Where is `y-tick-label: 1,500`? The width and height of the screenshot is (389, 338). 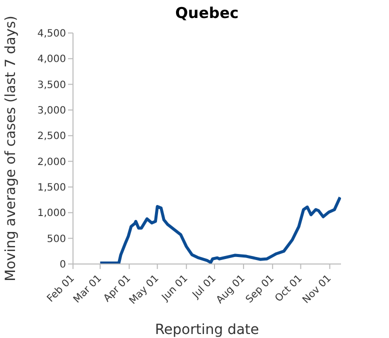
y-tick-label: 1,500 is located at coordinates (51, 188).